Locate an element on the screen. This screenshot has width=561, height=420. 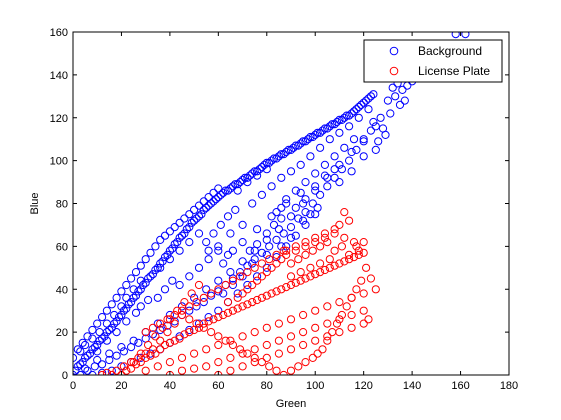
y-tick-label: 0 is located at coordinates (65, 376).